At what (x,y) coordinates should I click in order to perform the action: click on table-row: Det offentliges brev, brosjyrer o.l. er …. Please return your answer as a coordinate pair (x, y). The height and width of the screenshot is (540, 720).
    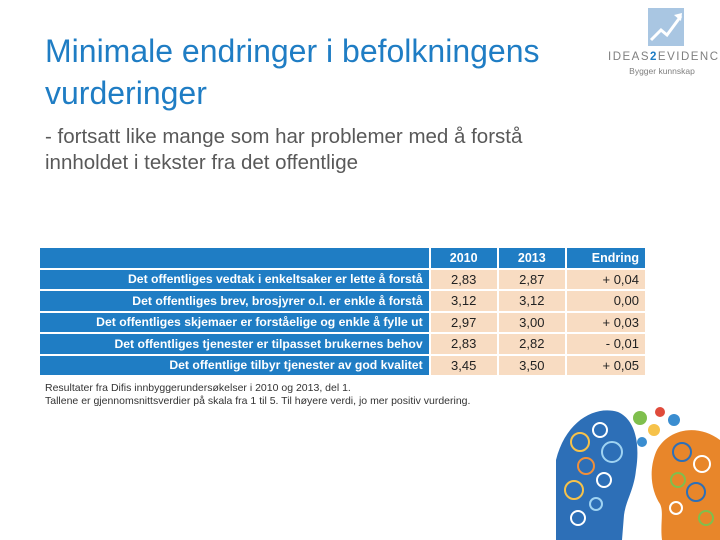
    Looking at the image, I should click on (342, 301).